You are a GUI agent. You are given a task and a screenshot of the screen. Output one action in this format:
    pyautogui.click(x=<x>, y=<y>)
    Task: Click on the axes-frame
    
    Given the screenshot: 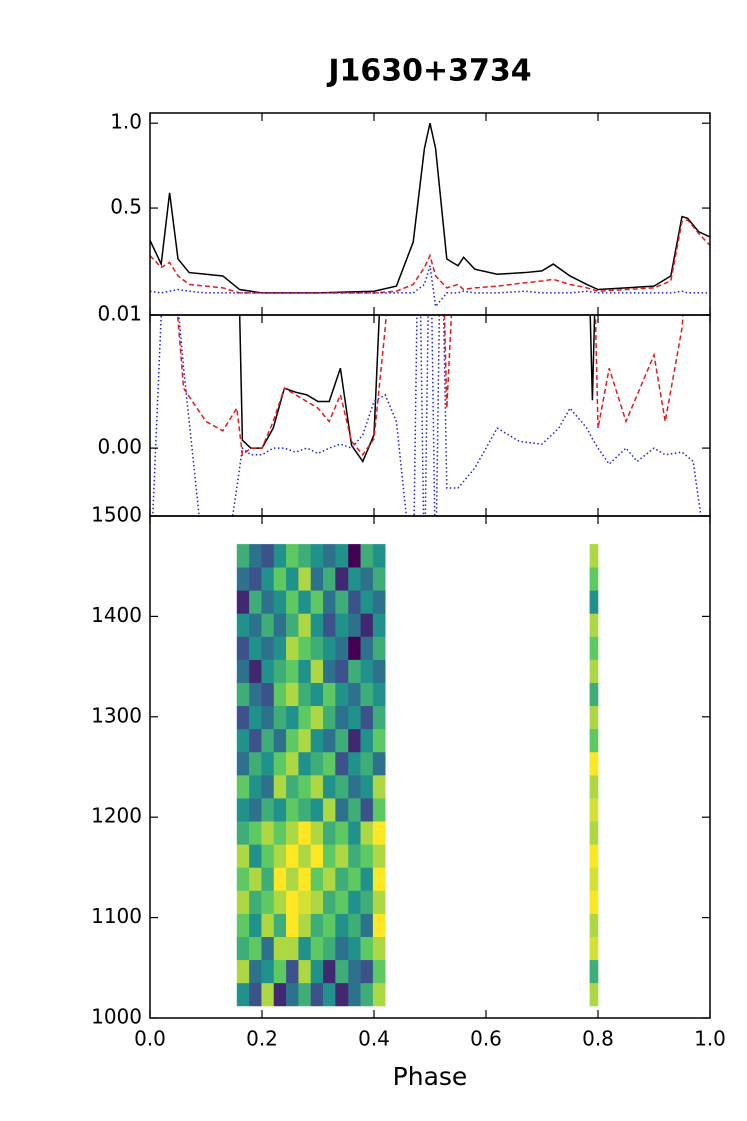 What is the action you would take?
    pyautogui.click(x=430, y=415)
    